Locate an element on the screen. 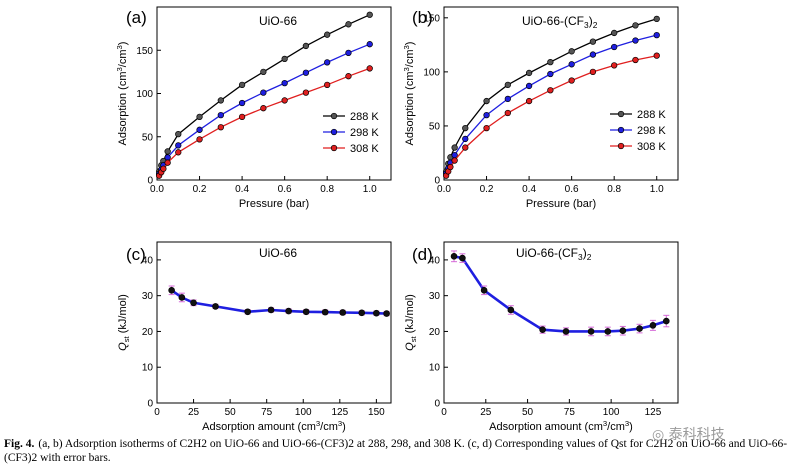 This screenshot has height=470, width=800. y-tick-label: 150 is located at coordinates (431, 18).